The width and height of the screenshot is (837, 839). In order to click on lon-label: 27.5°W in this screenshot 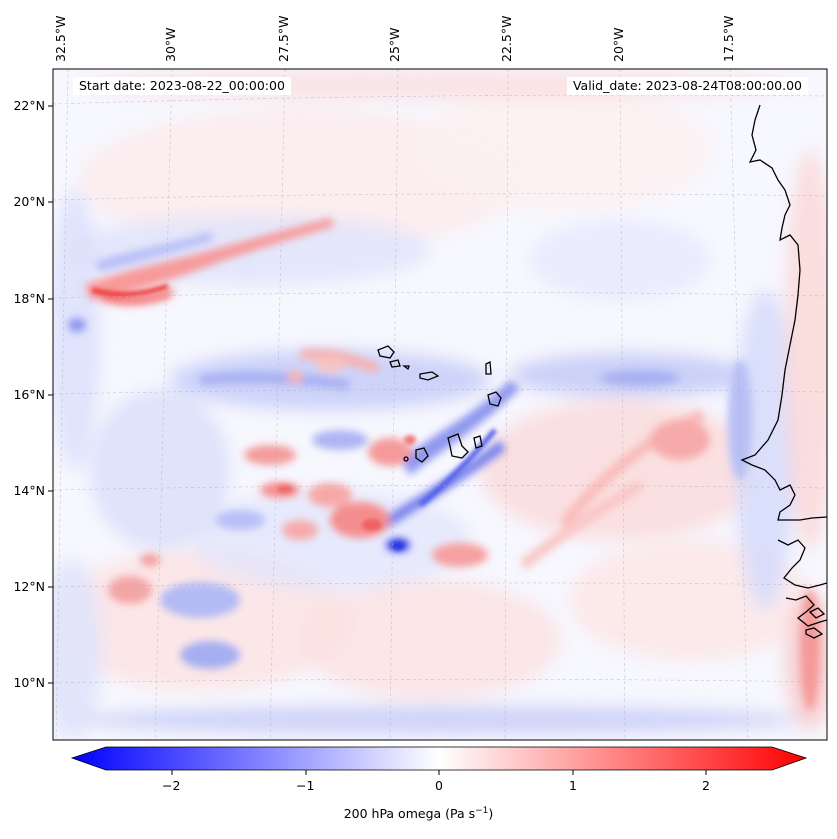, I will do `click(283, 38)`.